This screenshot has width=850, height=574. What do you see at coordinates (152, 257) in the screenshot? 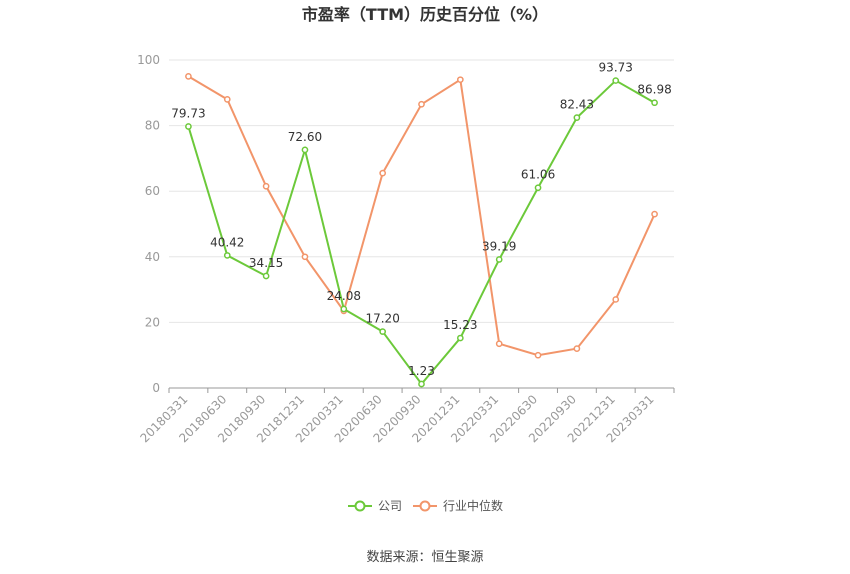
I see `y-tick-label: 40` at bounding box center [152, 257].